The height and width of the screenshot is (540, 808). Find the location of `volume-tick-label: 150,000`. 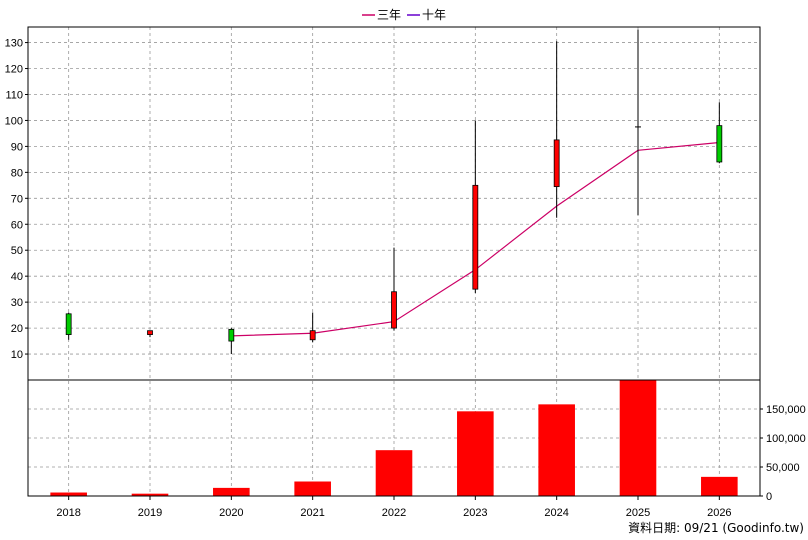

volume-tick-label: 150,000 is located at coordinates (786, 410).